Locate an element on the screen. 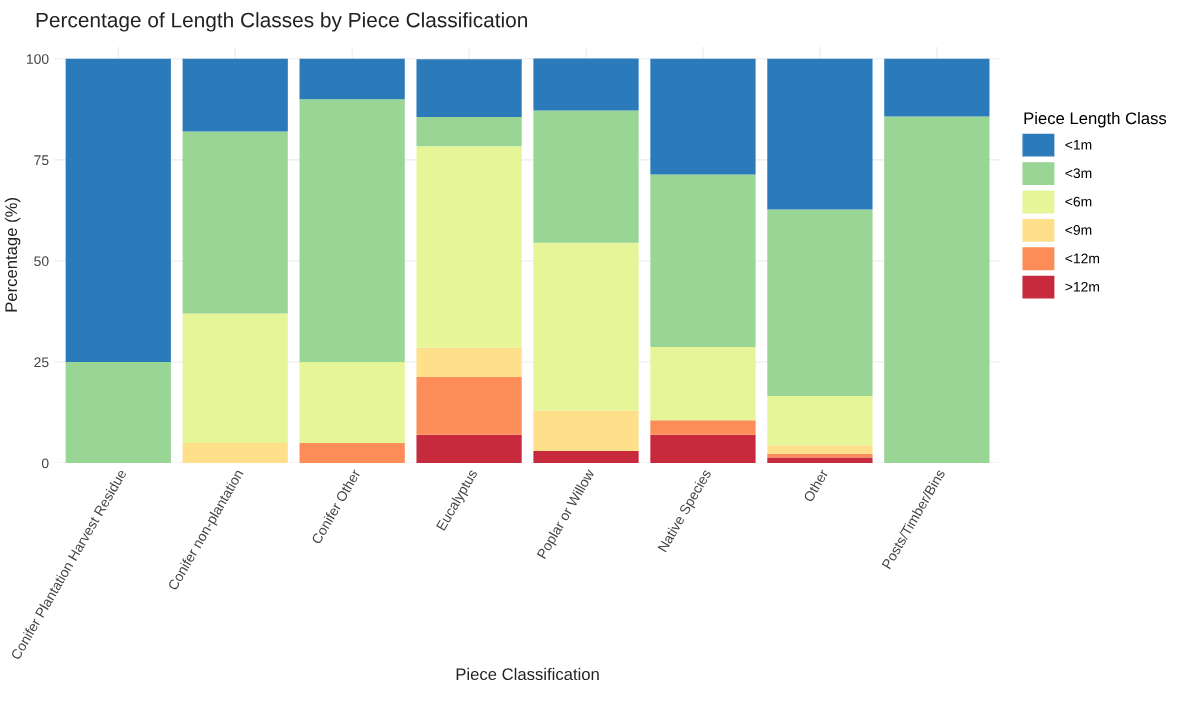  chart-title: Percentage of Length Classes by Piece Classification is located at coordinates (281, 22).